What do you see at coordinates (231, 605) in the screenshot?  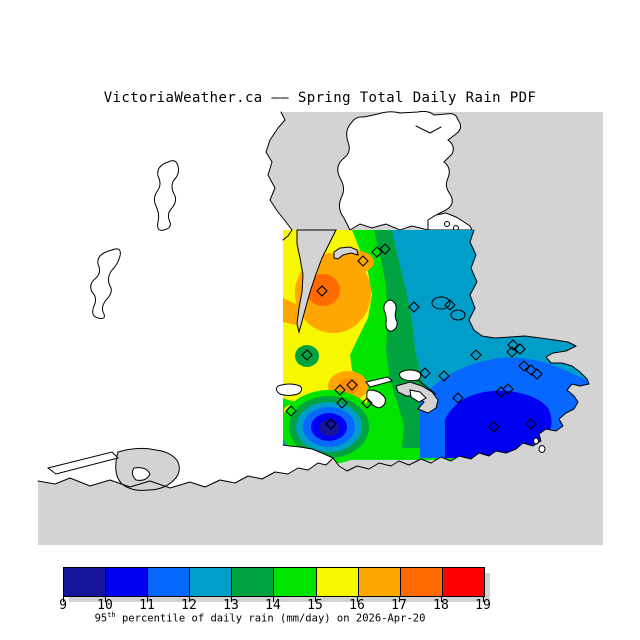 I see `colorbar-tick-label: 13` at bounding box center [231, 605].